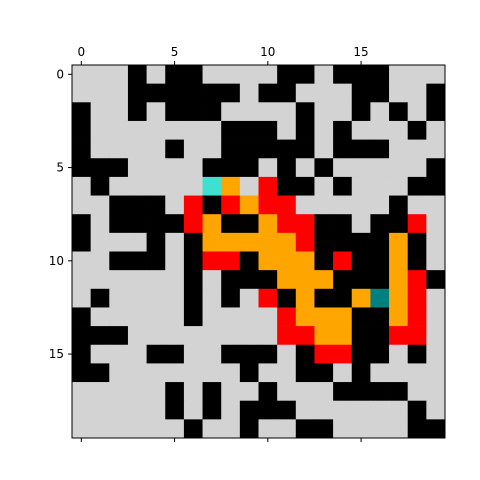 The image size is (480, 480). Describe the element at coordinates (398, 242) in the screenshot. I see `grid-cell-r9-c17` at that location.